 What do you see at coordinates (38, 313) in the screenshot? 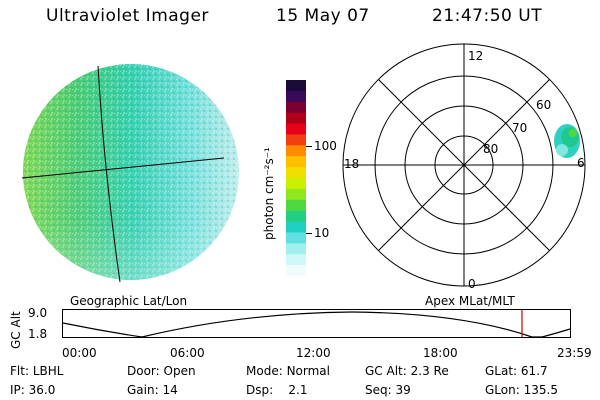
I see `altitude-ytick-top: 9.0` at bounding box center [38, 313].